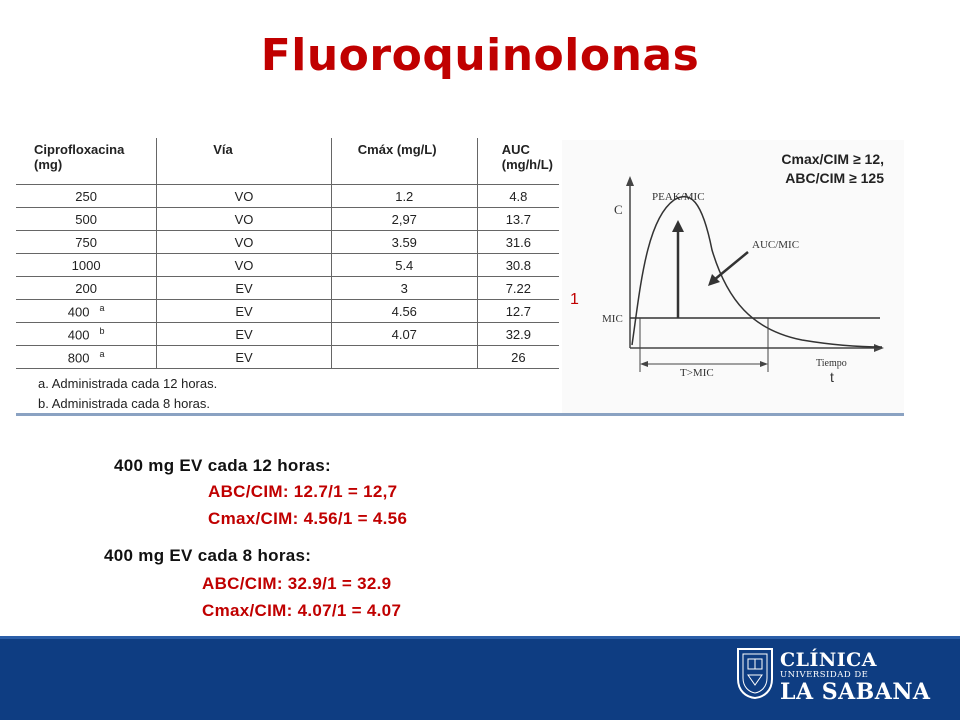 The height and width of the screenshot is (720, 960). I want to click on t-axis-label: t, so click(832, 377).